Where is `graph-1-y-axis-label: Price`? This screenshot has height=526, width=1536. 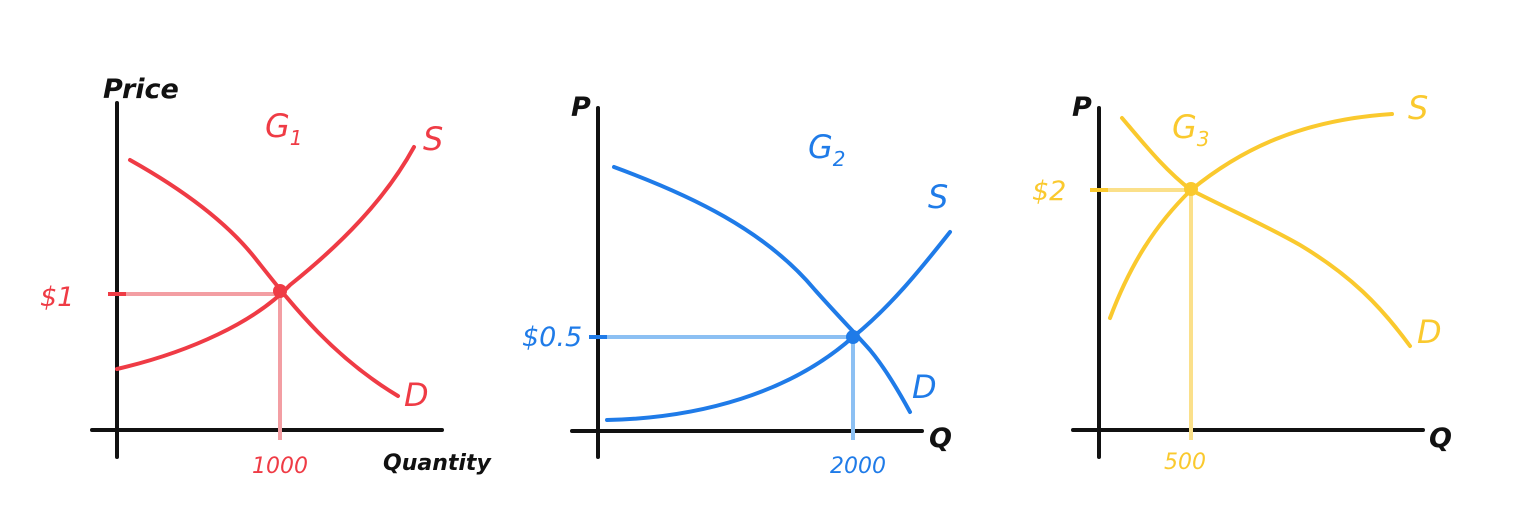
graph-1-y-axis-label: Price is located at coordinates (141, 89).